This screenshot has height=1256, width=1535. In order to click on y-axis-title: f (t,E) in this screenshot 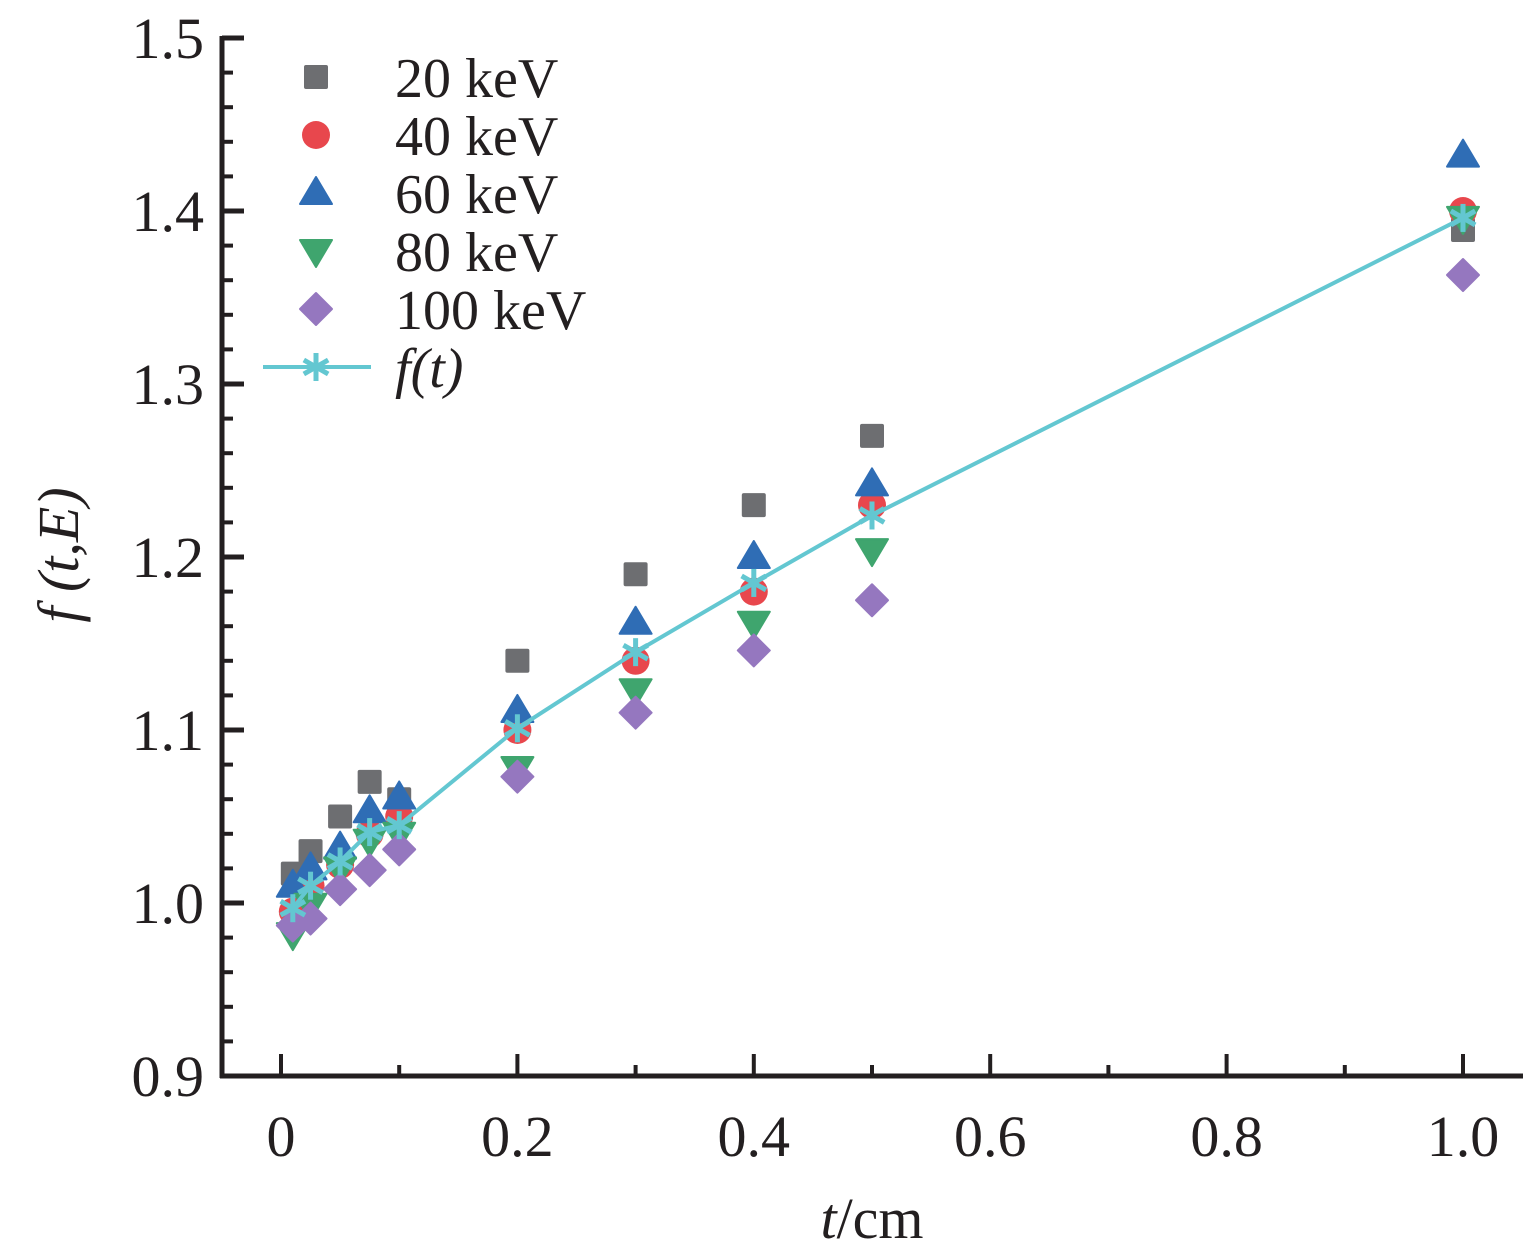, I will do `click(58, 554)`.